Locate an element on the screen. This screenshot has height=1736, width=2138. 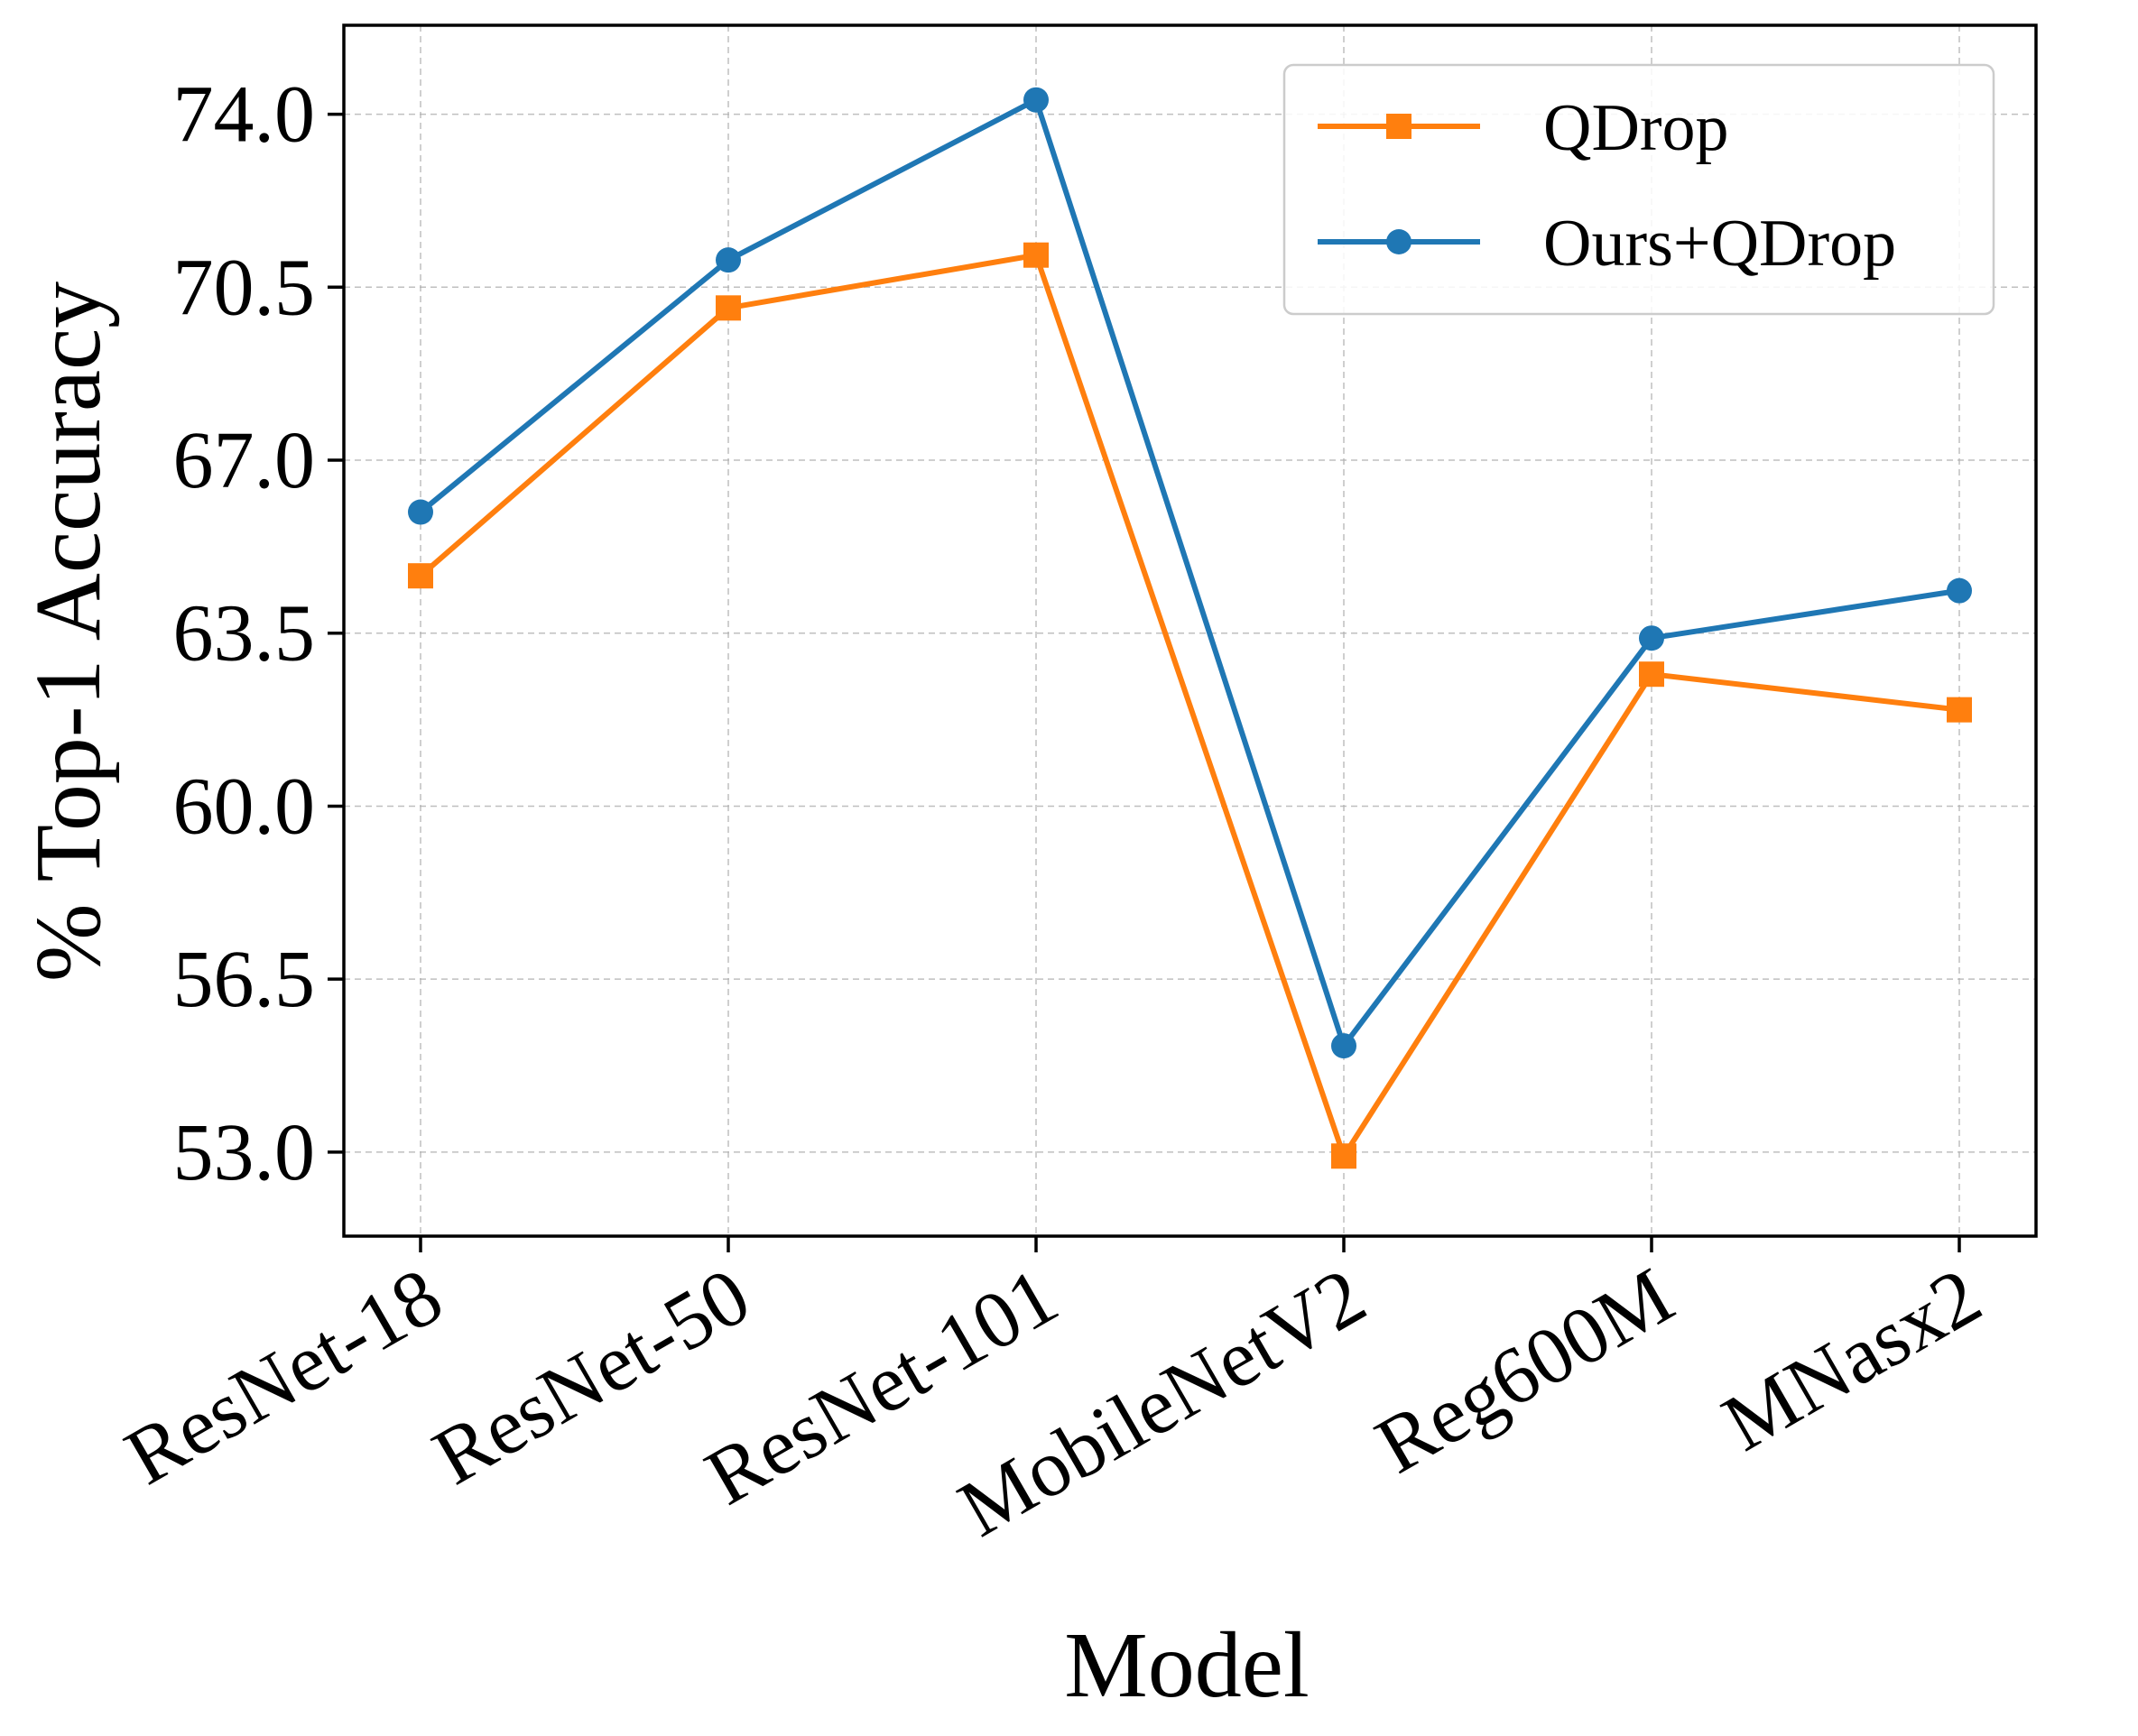
y-tick-label: 74.0 is located at coordinates (244, 115).